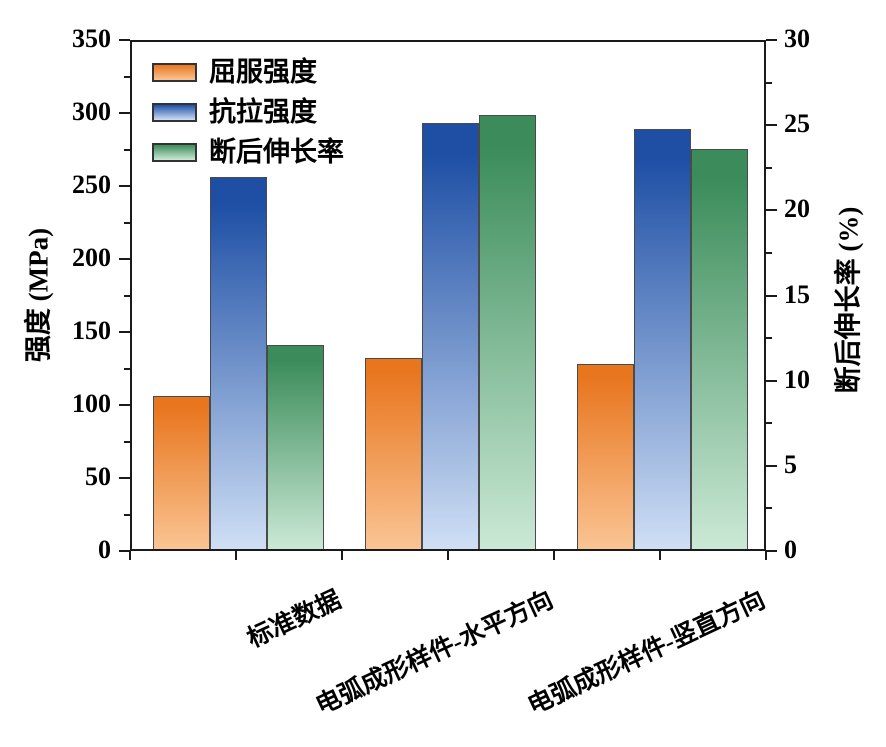  Describe the element at coordinates (790, 549) in the screenshot. I see `right-axis-tick-label: 0` at that location.